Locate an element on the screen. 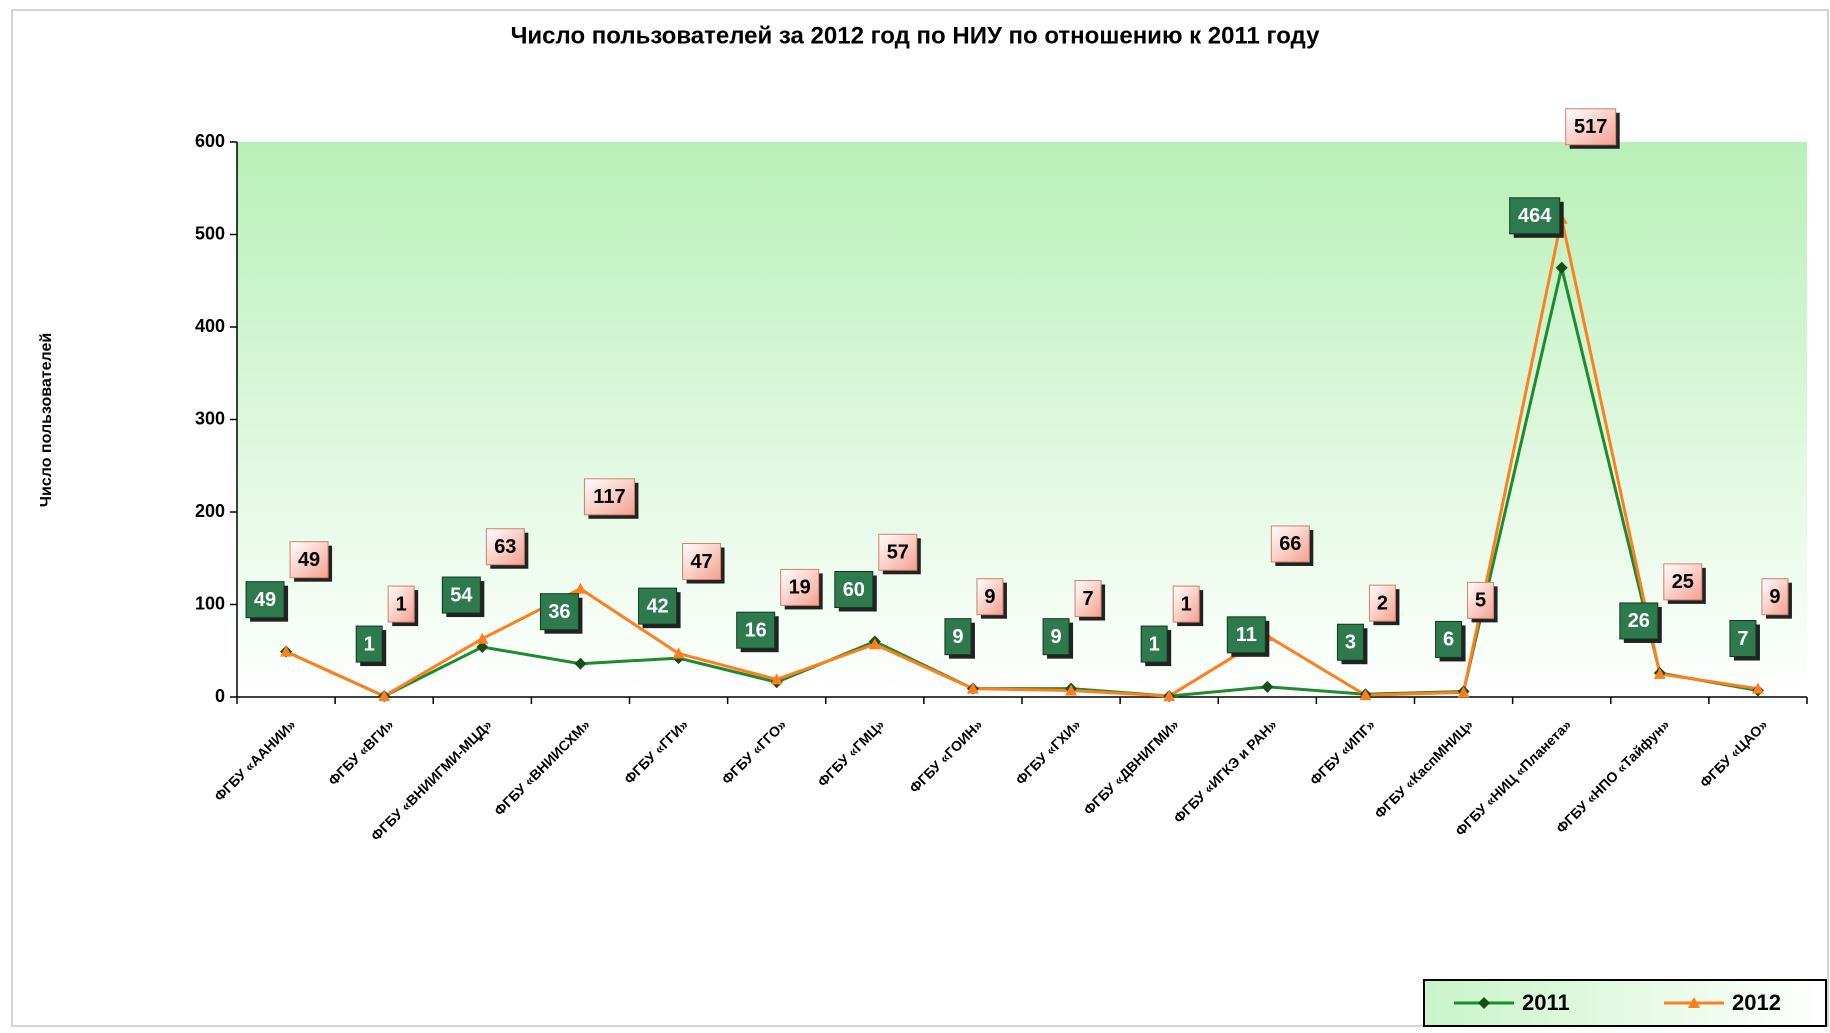 The height and width of the screenshot is (1033, 1830). y-tick-label: 200 is located at coordinates (210, 511).